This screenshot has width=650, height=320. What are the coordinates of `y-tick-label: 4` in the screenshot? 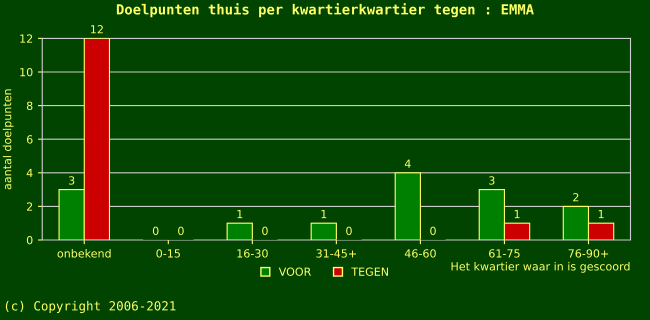 It's located at (29, 173).